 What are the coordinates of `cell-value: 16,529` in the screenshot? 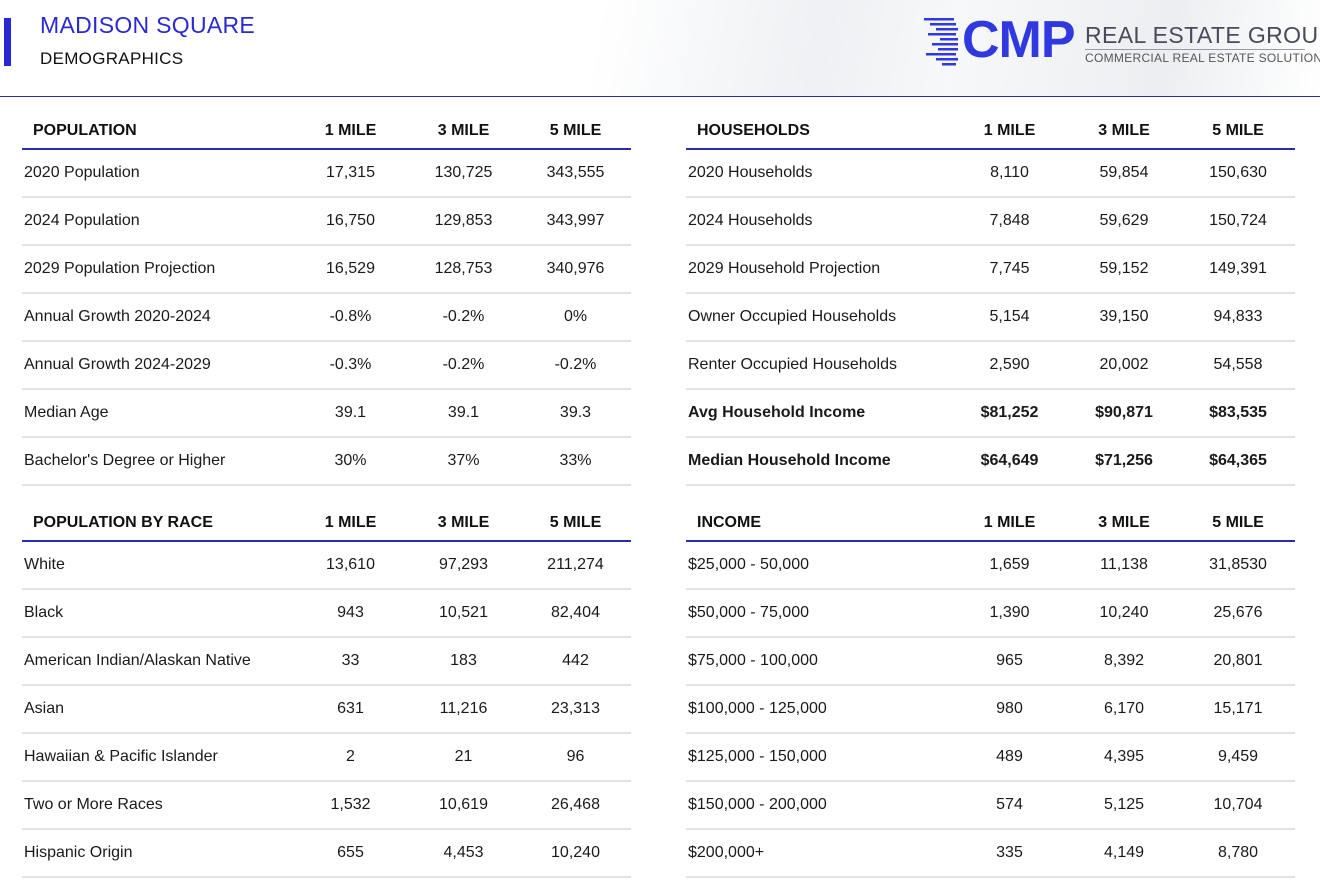 It's located at (350, 269).